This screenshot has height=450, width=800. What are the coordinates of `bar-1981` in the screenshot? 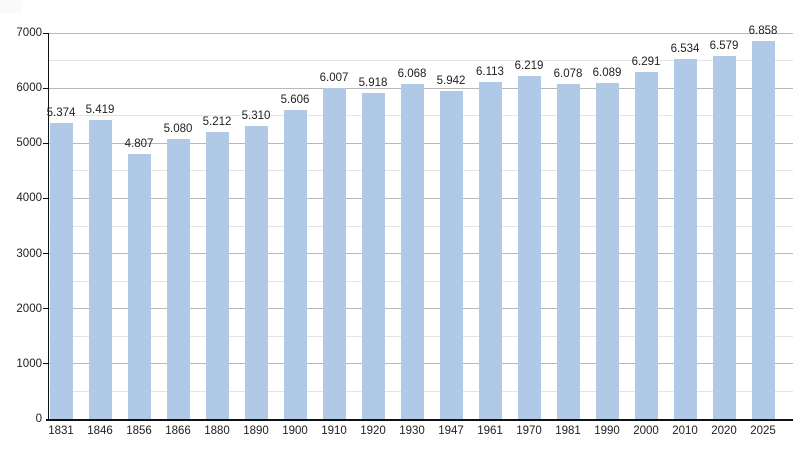 It's located at (568, 251).